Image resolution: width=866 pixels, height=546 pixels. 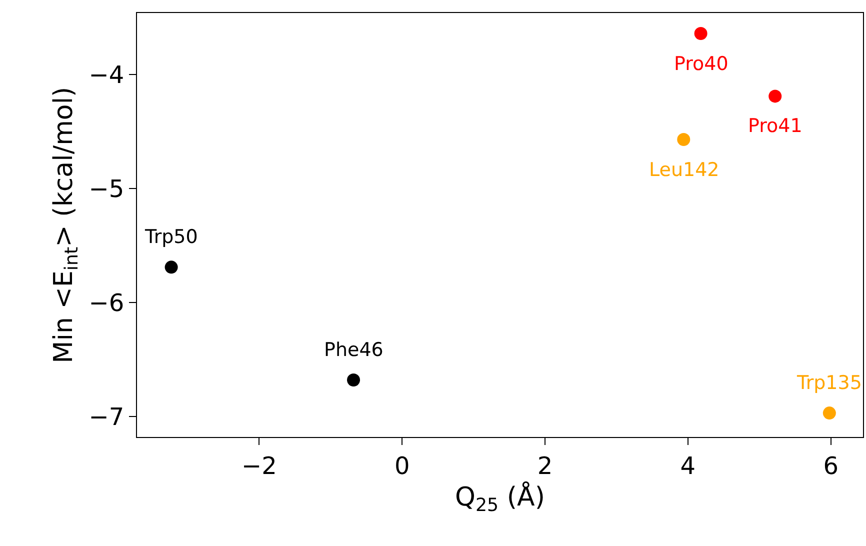 What do you see at coordinates (259, 466) in the screenshot?
I see `x-tick-label: −2` at bounding box center [259, 466].